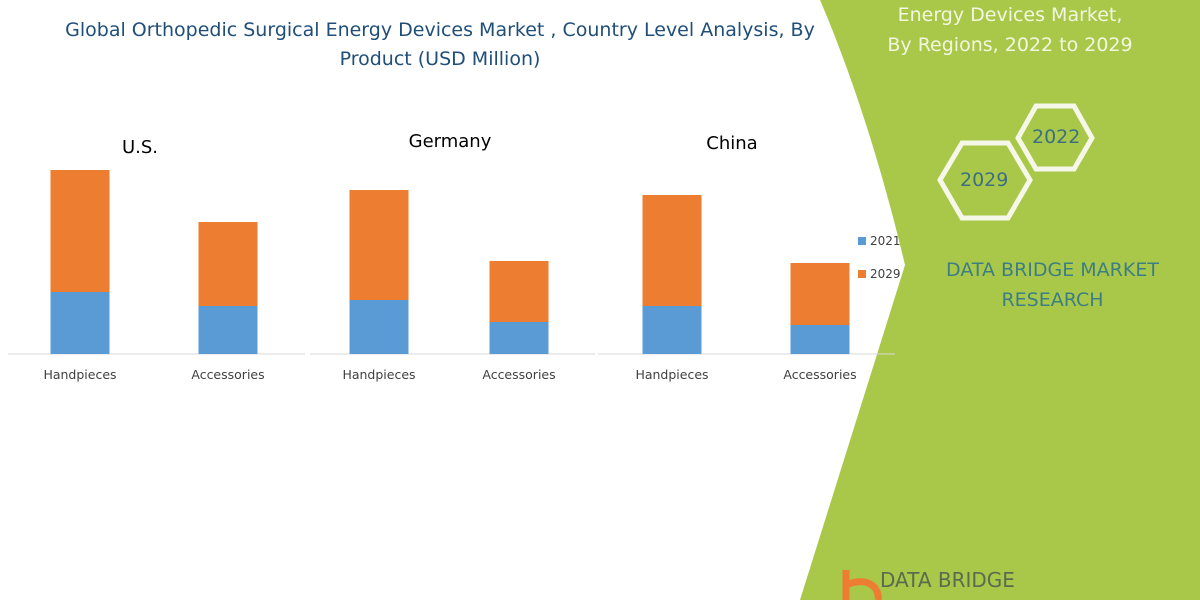 Image resolution: width=1200 pixels, height=600 pixels. I want to click on hexagon-2022, so click(1055, 137).